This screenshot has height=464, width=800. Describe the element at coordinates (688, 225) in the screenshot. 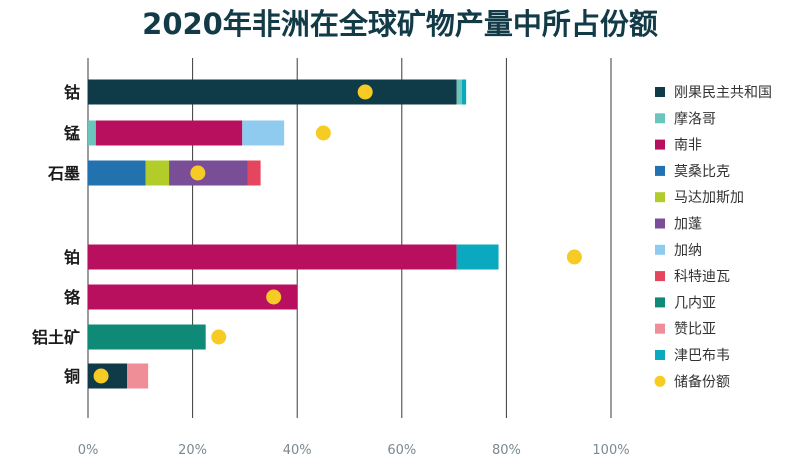

I see `legend-label: 加蓬` at that location.